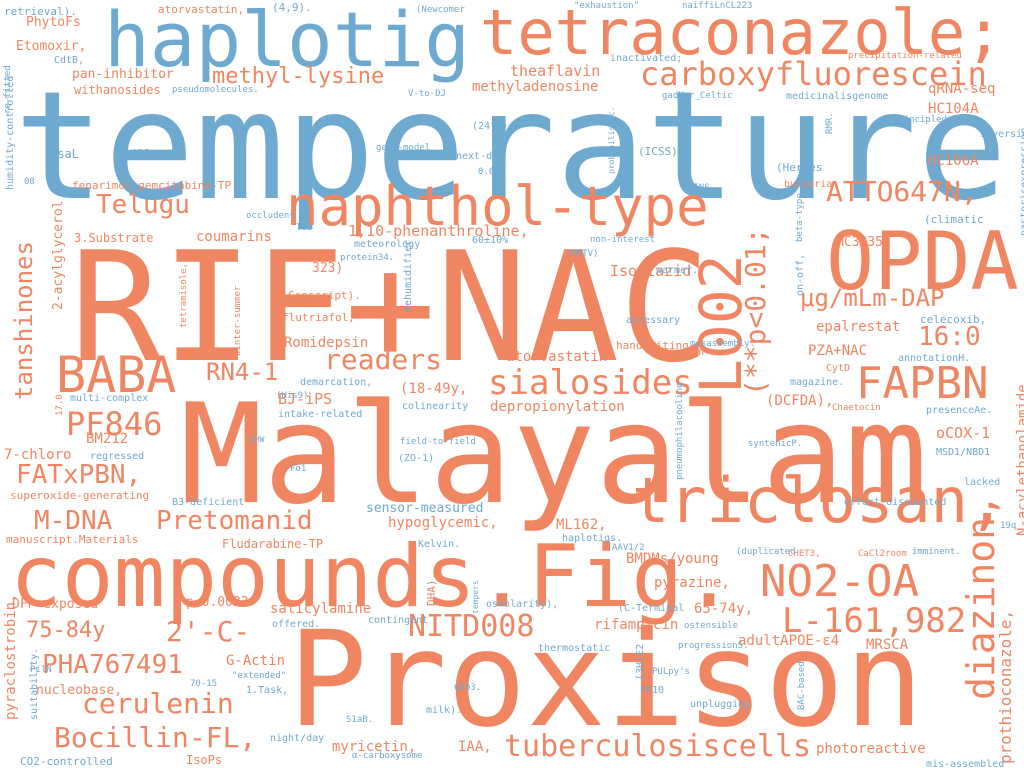  What do you see at coordinates (677, 270) in the screenshot?
I see `cloud-word: warmer.` at bounding box center [677, 270].